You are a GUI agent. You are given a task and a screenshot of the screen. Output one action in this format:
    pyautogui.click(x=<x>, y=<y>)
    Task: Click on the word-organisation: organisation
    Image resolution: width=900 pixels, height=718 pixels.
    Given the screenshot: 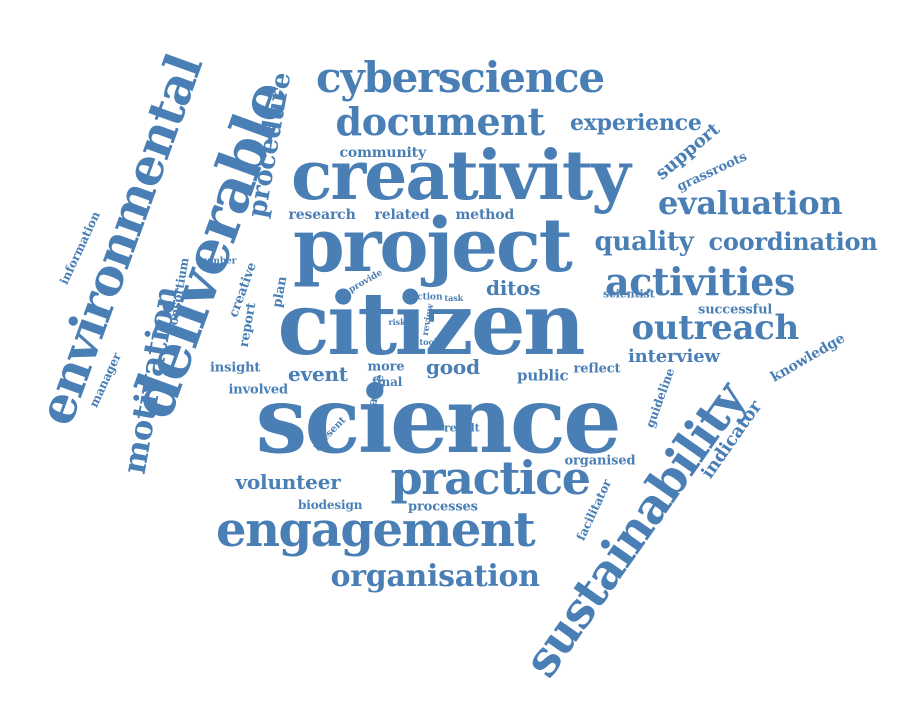 What is the action you would take?
    pyautogui.click(x=435, y=576)
    